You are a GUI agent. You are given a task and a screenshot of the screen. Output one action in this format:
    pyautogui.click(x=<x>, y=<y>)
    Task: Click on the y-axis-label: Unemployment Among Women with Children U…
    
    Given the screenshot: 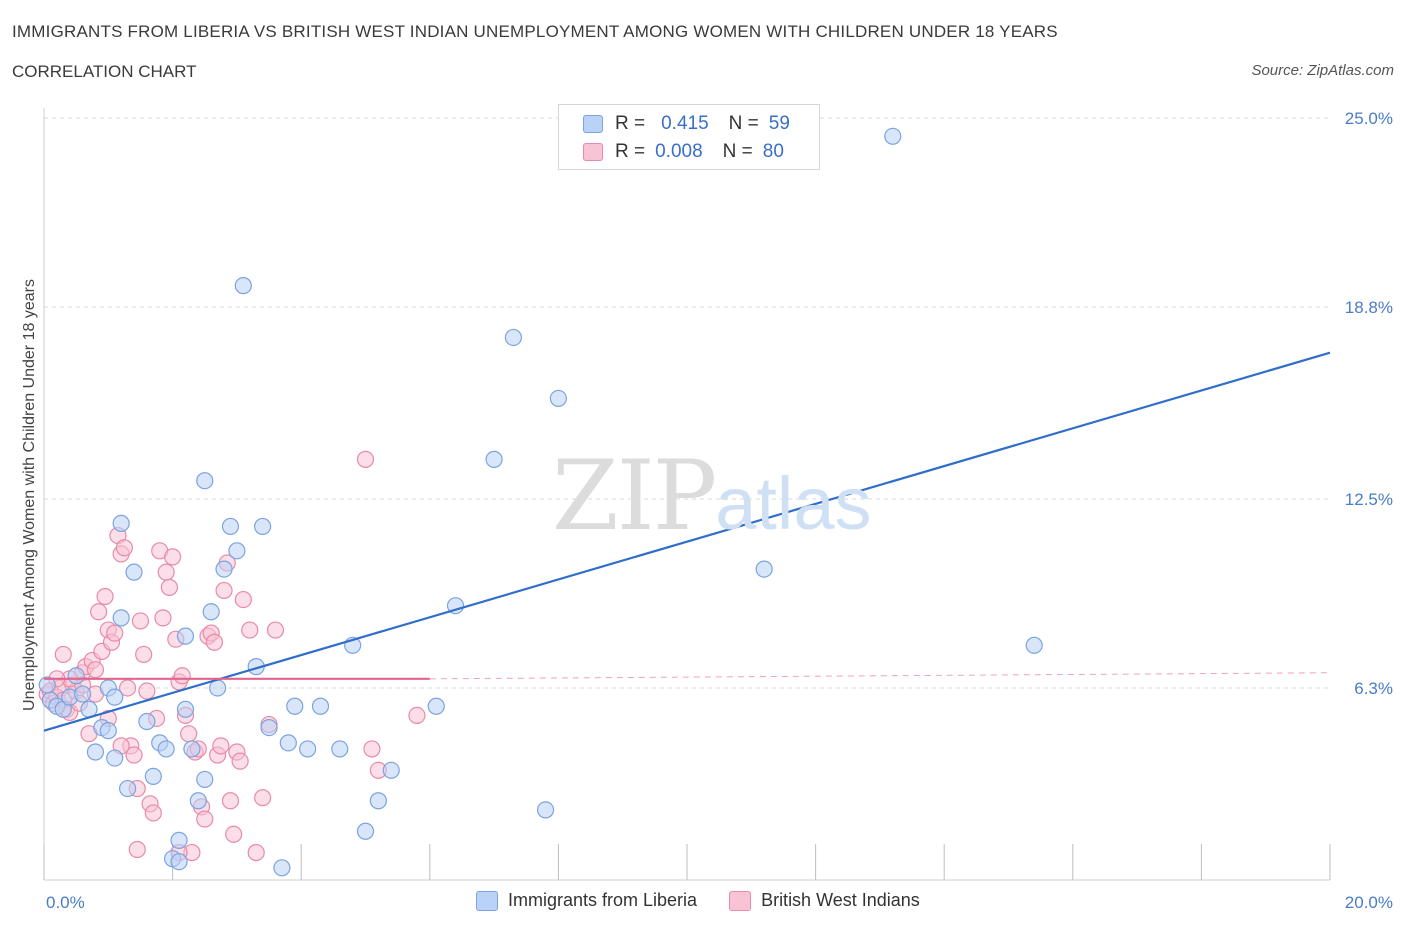 What is the action you would take?
    pyautogui.click(x=29, y=495)
    